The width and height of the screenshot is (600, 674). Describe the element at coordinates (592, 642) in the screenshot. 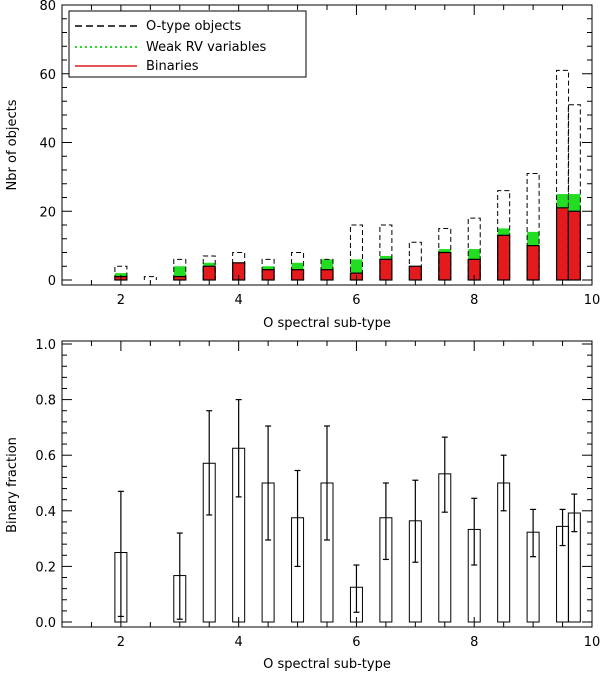

I see `bottom-x-tick-label: 10` at that location.